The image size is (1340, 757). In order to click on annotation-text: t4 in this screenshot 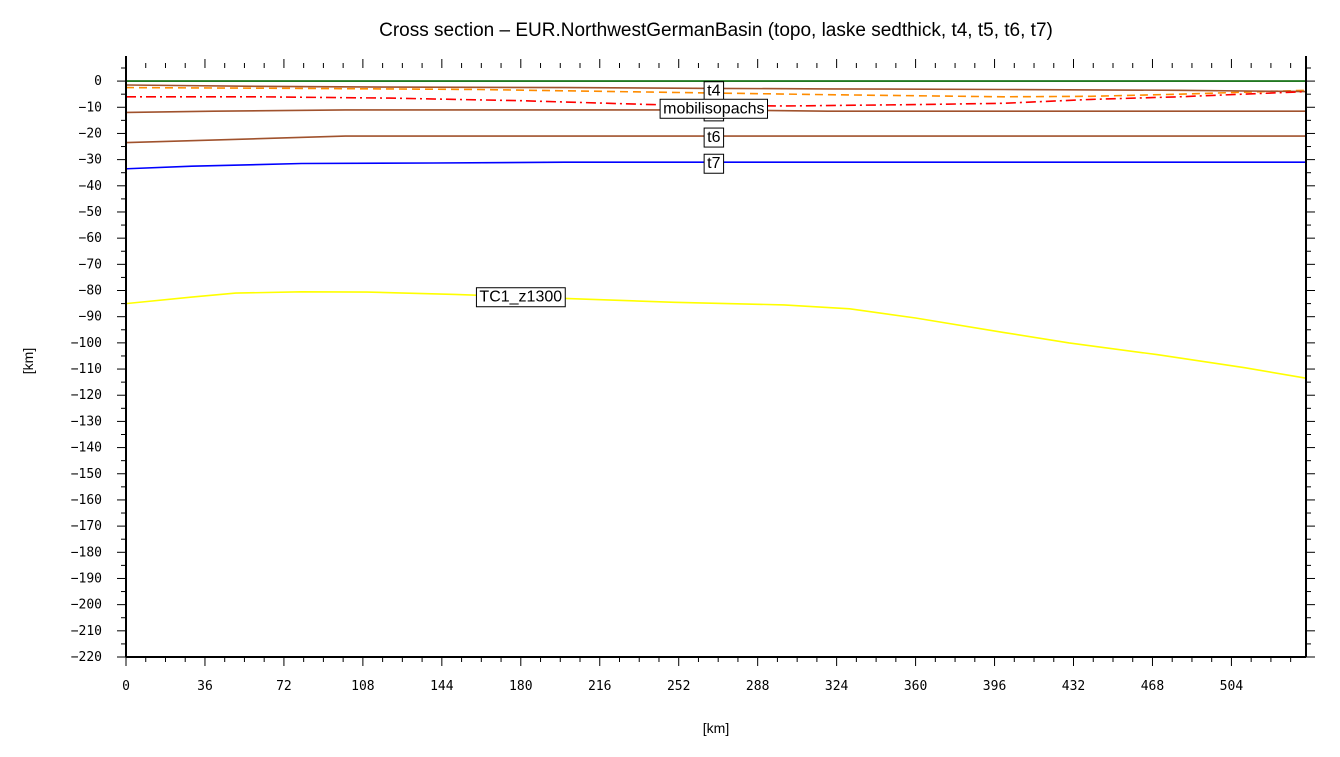, I will do `click(713, 91)`.